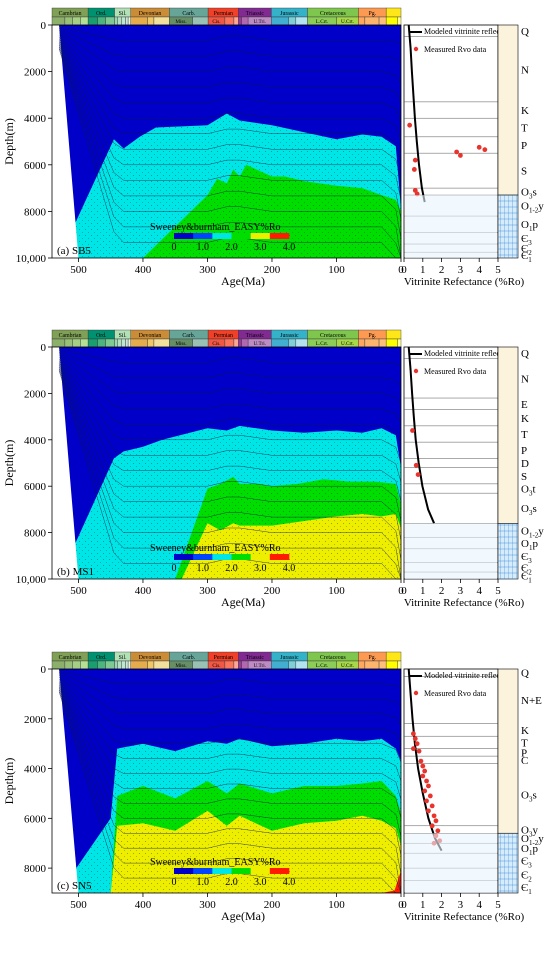 Image resolution: width=550 pixels, height=972 pixels. Describe the element at coordinates (31, 580) in the screenshot. I see `y-tick-label: 10,000` at that location.